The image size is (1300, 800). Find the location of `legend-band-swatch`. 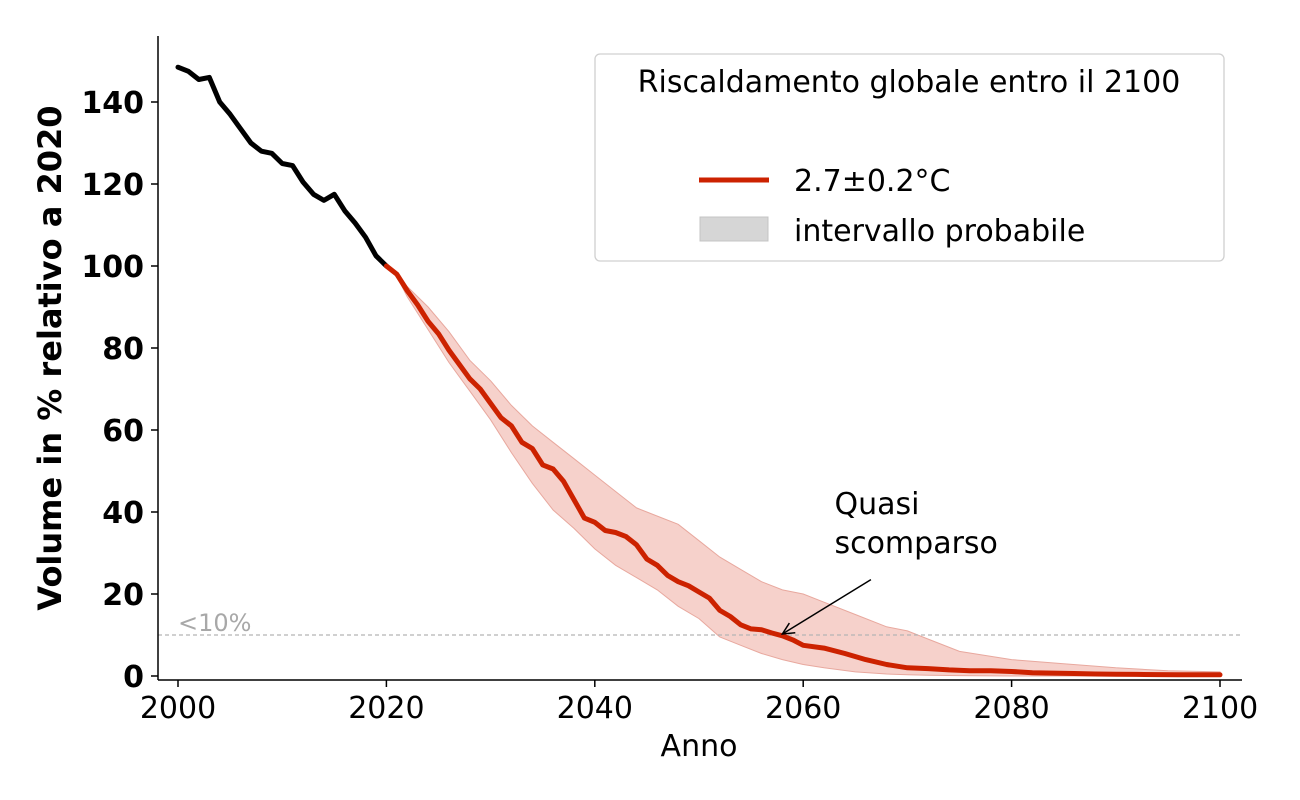

legend-band-swatch is located at coordinates (734, 229).